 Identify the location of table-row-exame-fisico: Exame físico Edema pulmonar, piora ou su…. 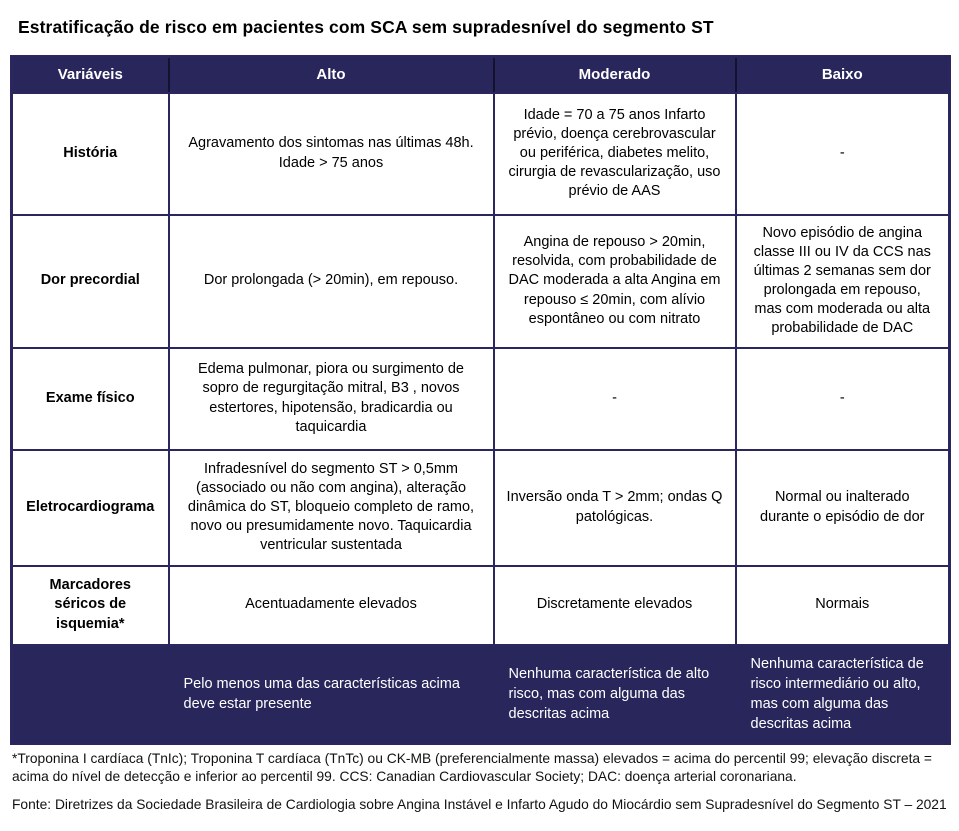
(480, 398).